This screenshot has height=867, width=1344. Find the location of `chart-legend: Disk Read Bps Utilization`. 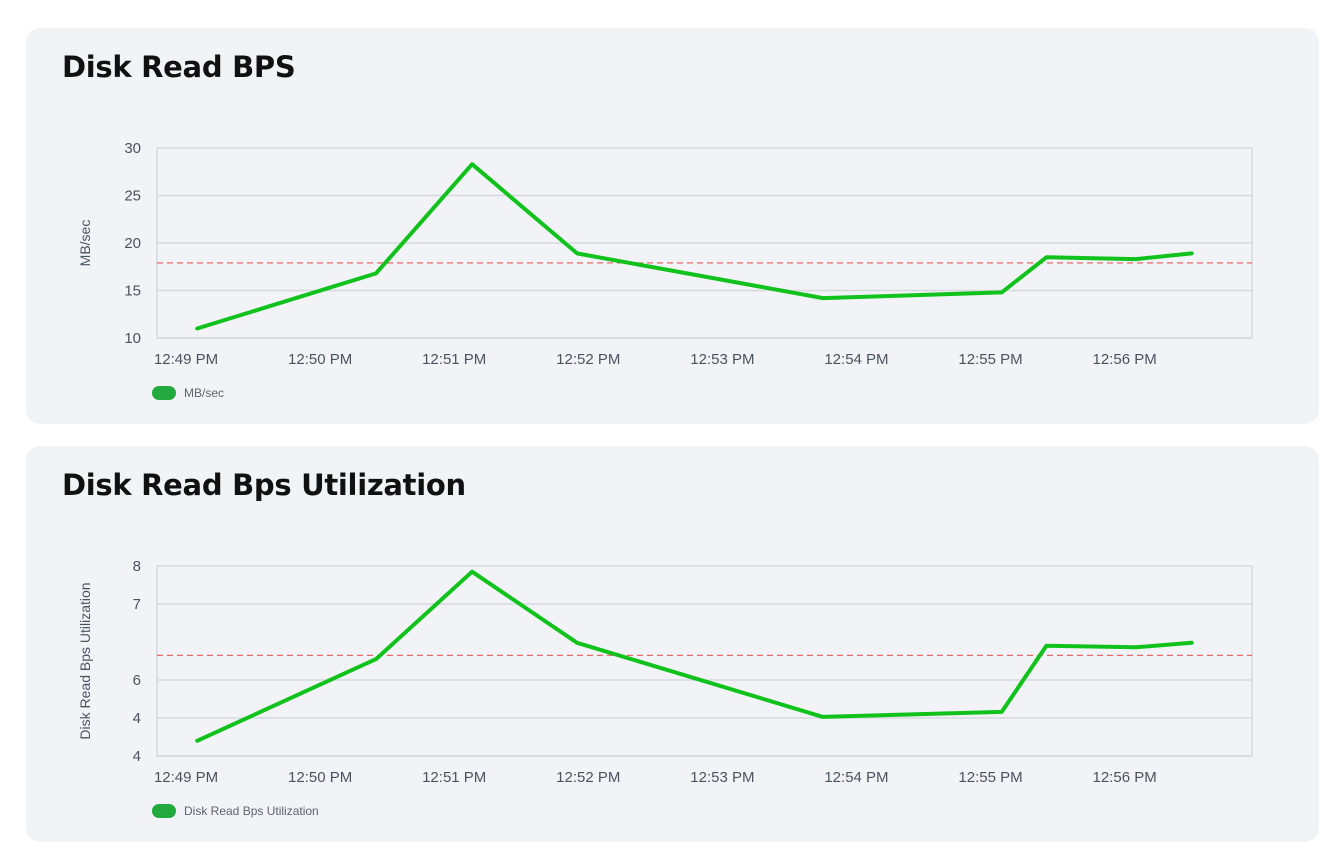

chart-legend: Disk Read Bps Utilization is located at coordinates (235, 811).